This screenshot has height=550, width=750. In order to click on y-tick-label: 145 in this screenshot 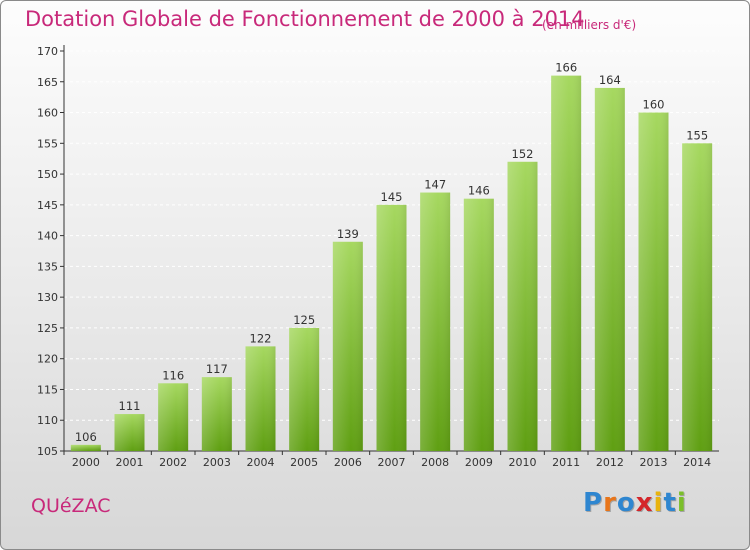, I will do `click(47, 205)`.